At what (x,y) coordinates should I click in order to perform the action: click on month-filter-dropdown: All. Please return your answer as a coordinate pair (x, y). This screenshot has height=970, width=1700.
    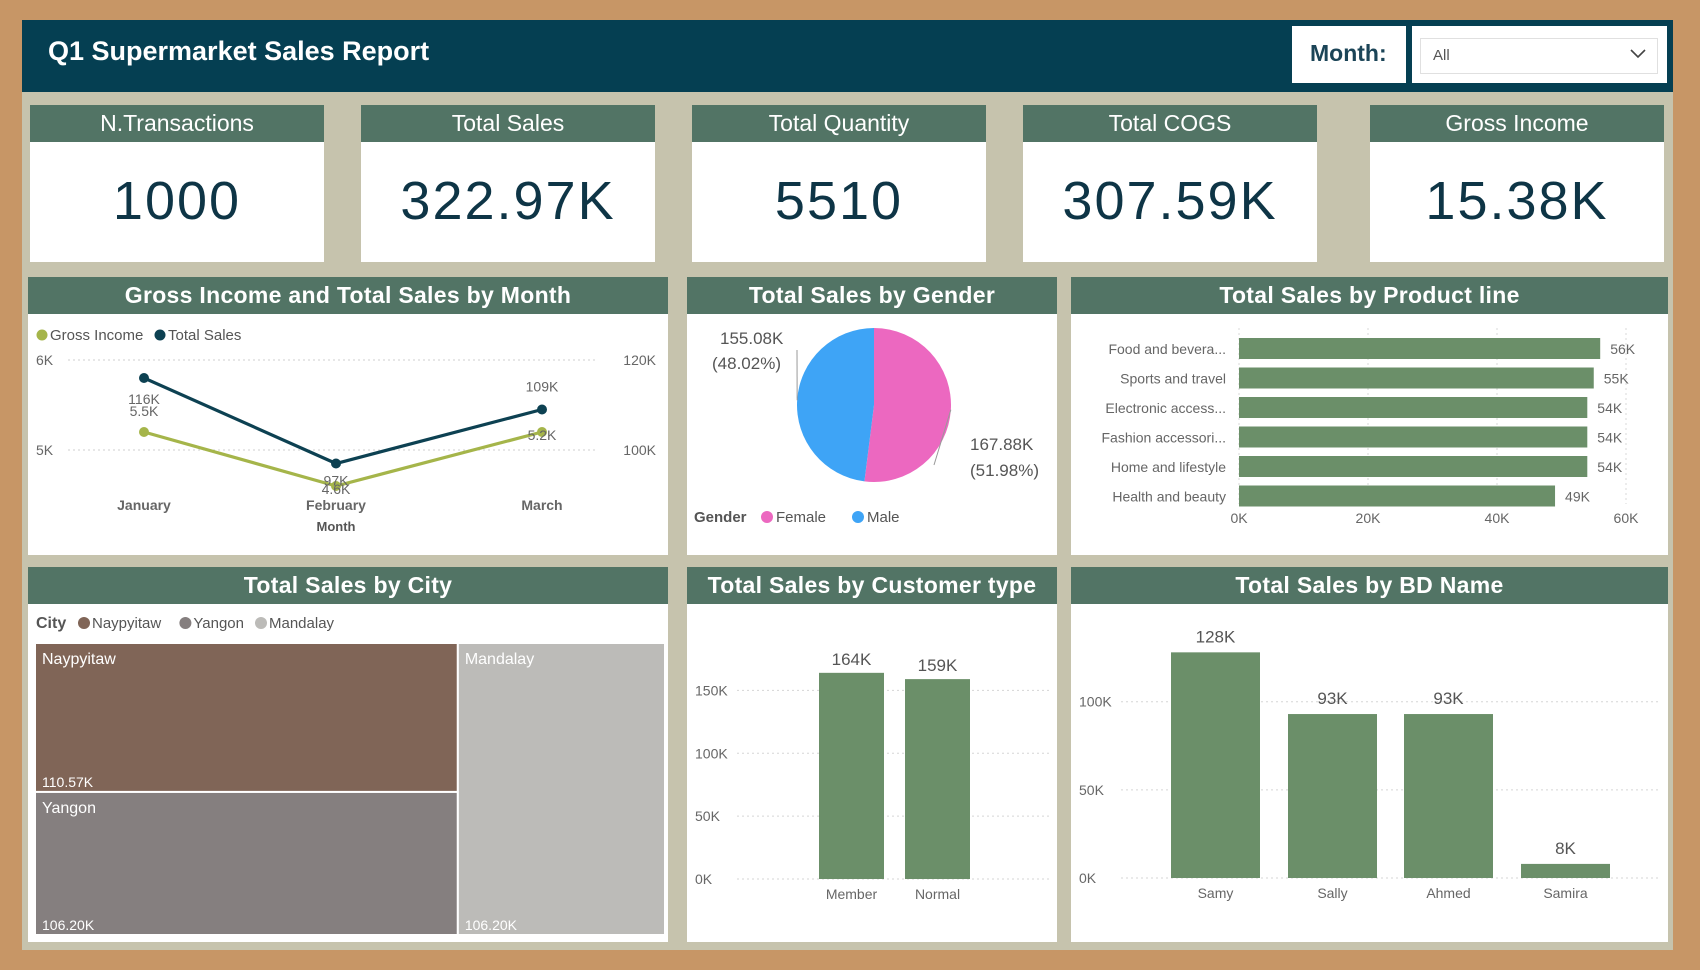
    Looking at the image, I should click on (1539, 54).